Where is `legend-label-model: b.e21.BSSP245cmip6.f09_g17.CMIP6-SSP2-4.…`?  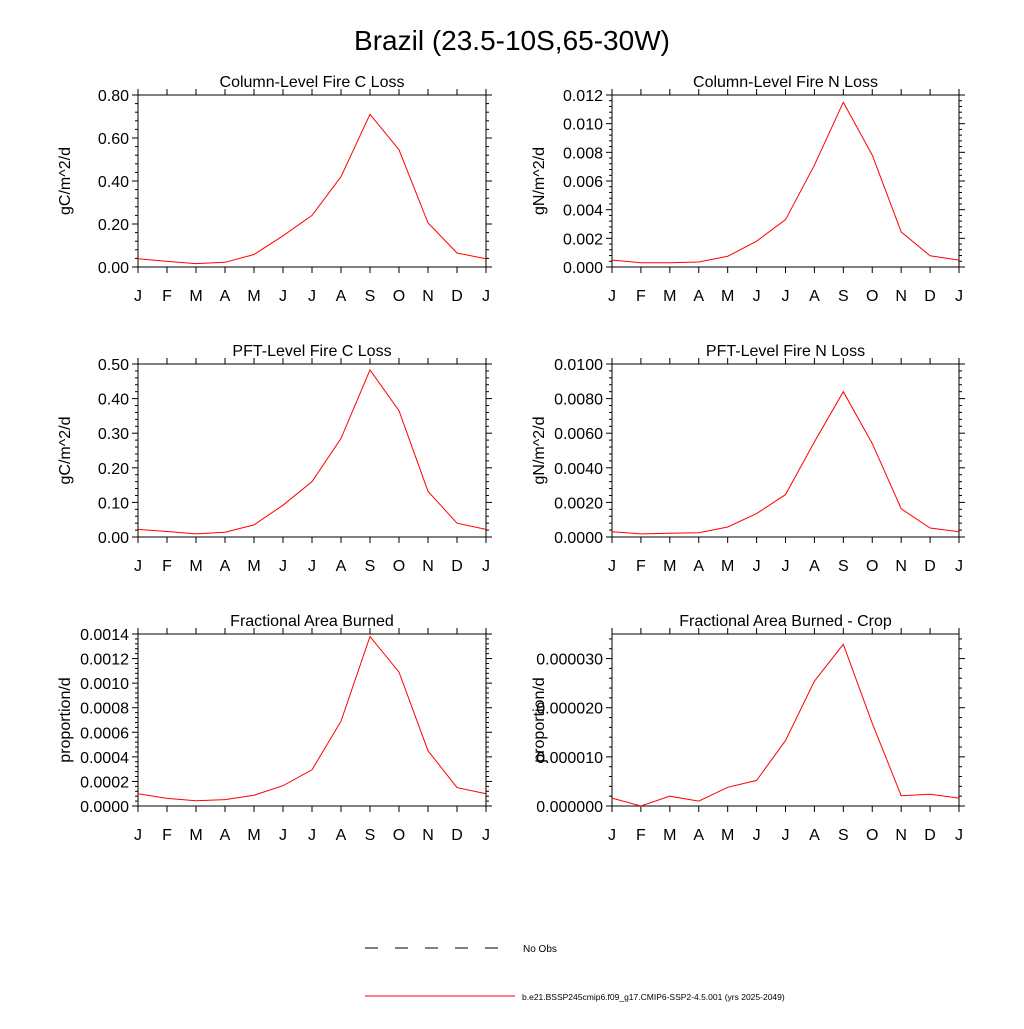 legend-label-model: b.e21.BSSP245cmip6.f09_g17.CMIP6-SSP2-4.… is located at coordinates (653, 997).